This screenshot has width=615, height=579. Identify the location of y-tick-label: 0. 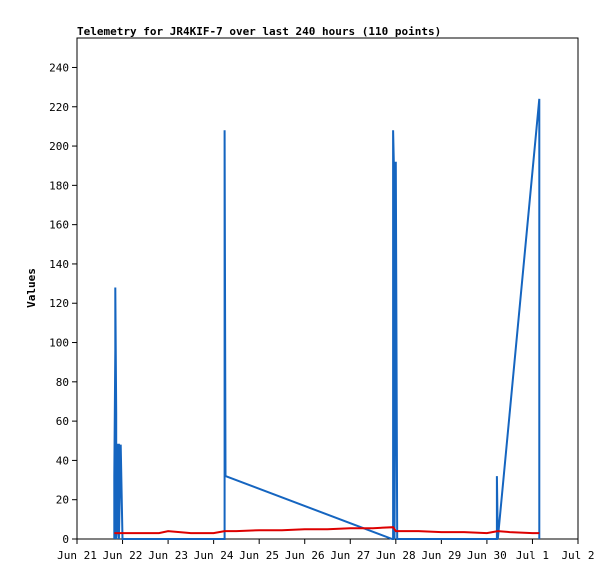
(65, 539).